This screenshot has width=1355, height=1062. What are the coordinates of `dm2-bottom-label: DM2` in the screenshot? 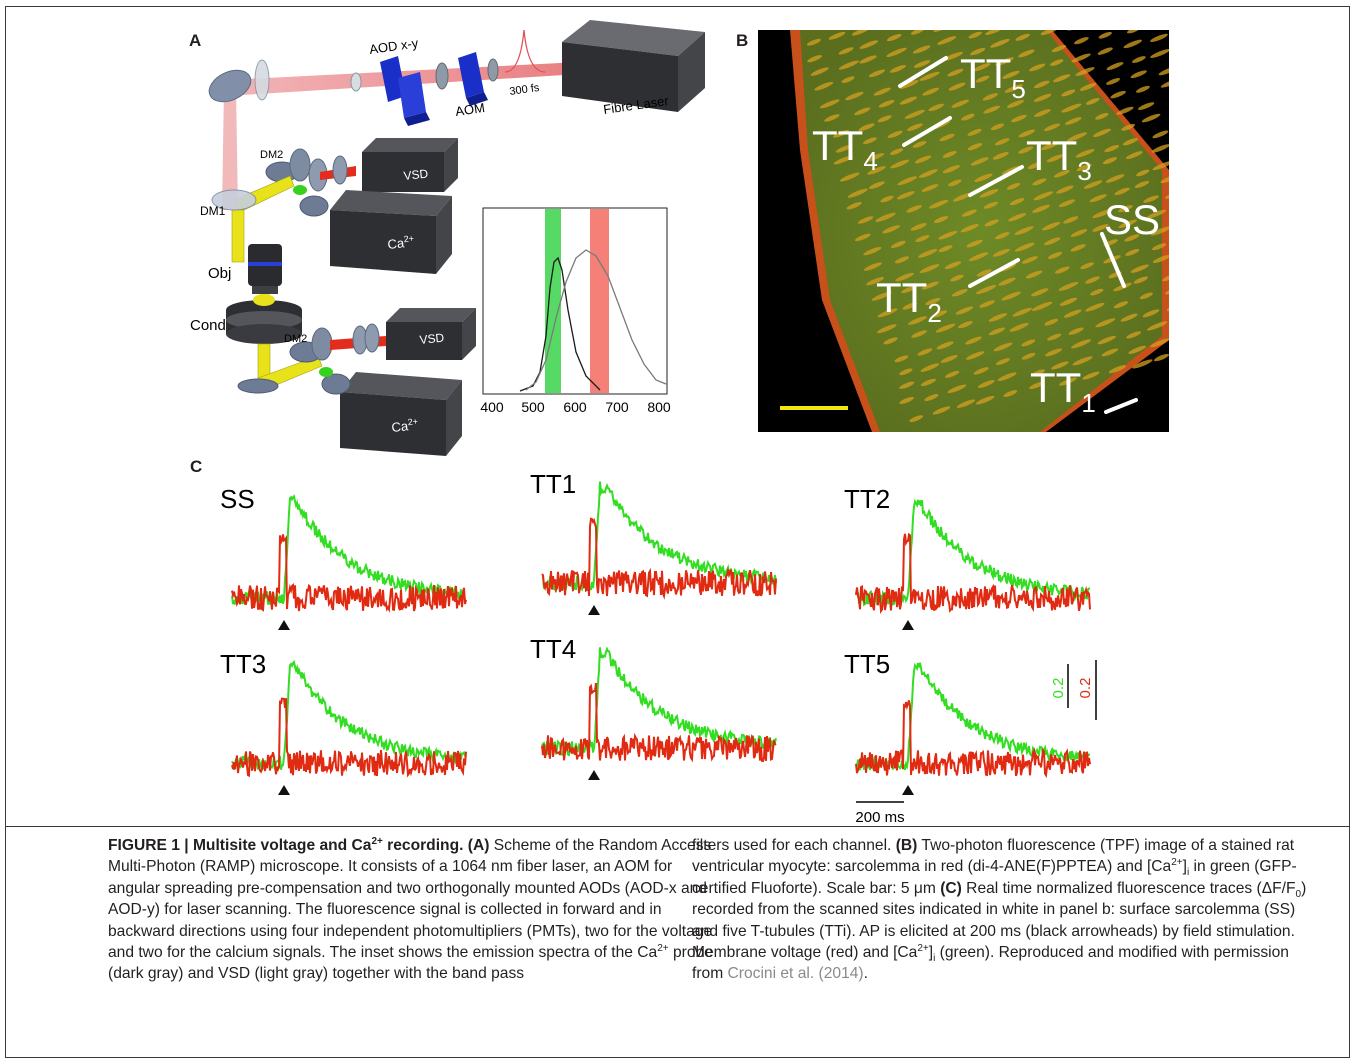 It's located at (295, 339).